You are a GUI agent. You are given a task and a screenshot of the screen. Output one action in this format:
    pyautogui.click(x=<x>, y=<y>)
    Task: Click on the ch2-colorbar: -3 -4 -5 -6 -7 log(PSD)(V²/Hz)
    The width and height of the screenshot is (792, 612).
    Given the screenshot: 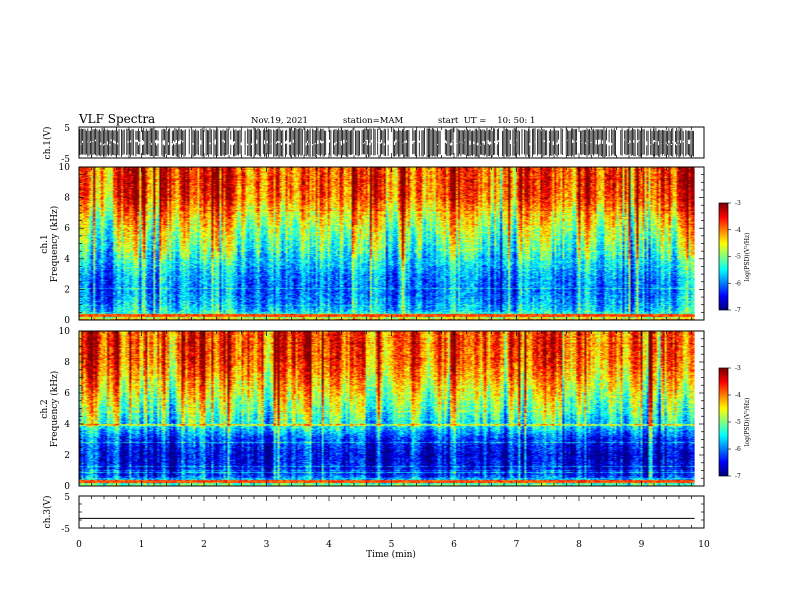 What is the action you would take?
    pyautogui.click(x=734, y=422)
    